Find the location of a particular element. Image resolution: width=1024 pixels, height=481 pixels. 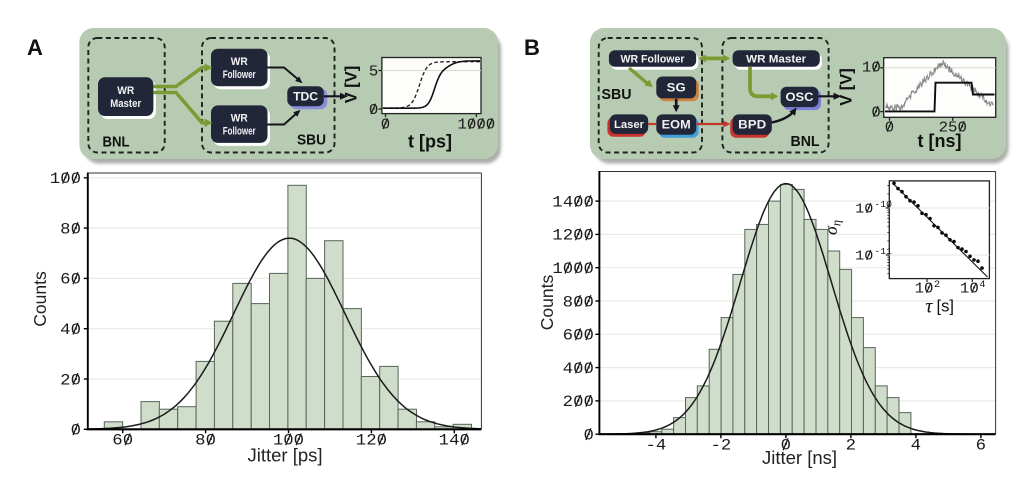

svg-text: 200 is located at coordinates (578, 402).